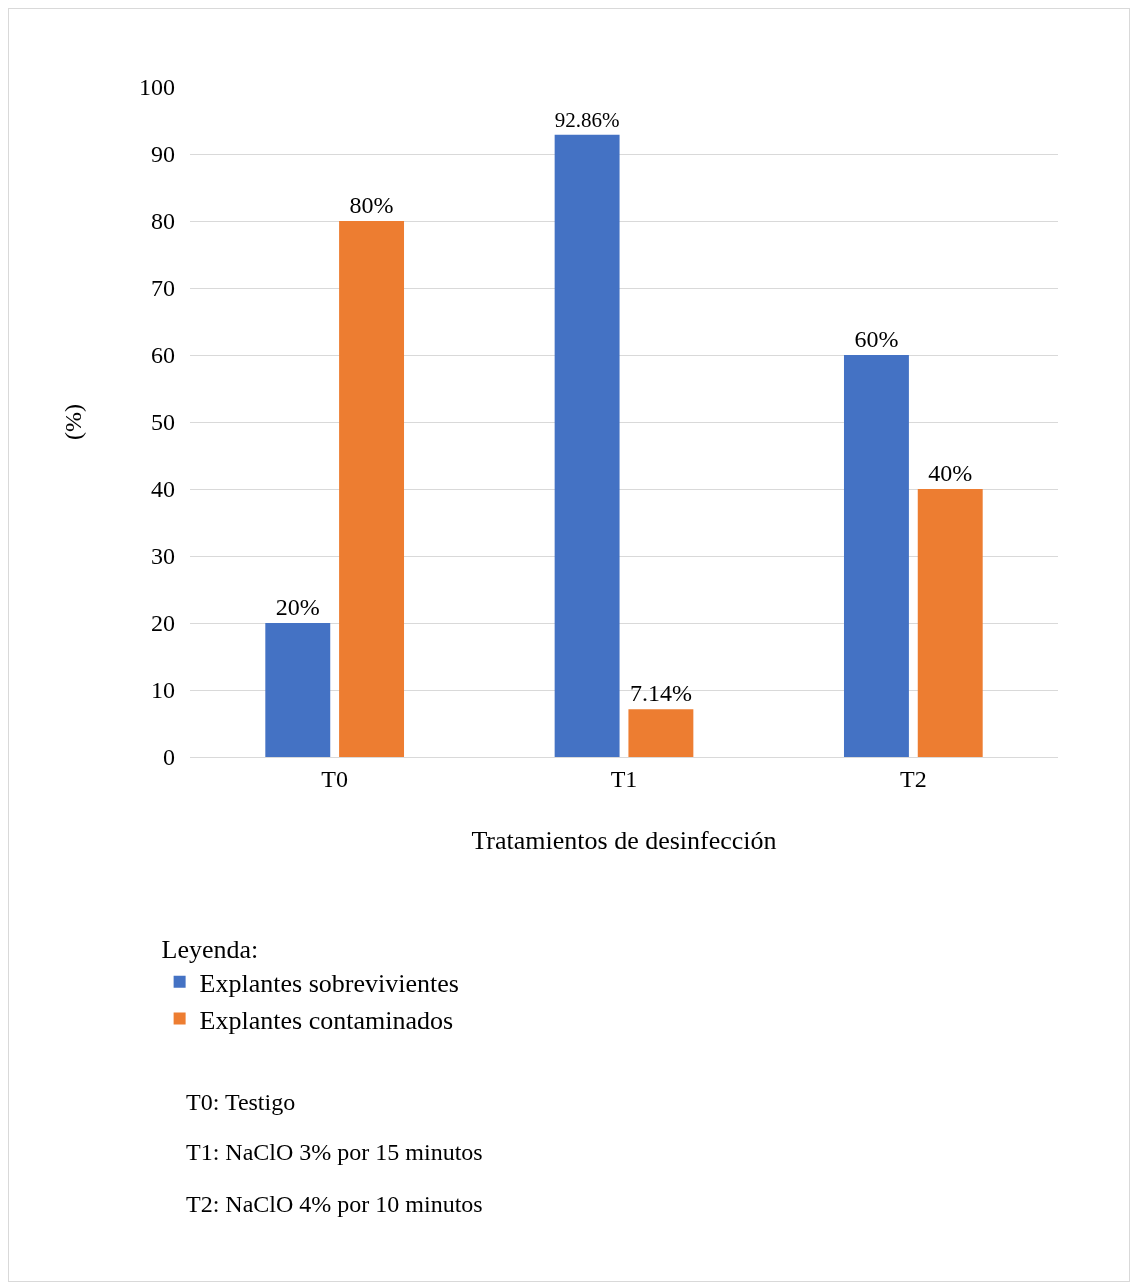 This screenshot has height=1288, width=1136. What do you see at coordinates (163, 422) in the screenshot?
I see `y-tick-label: 50` at bounding box center [163, 422].